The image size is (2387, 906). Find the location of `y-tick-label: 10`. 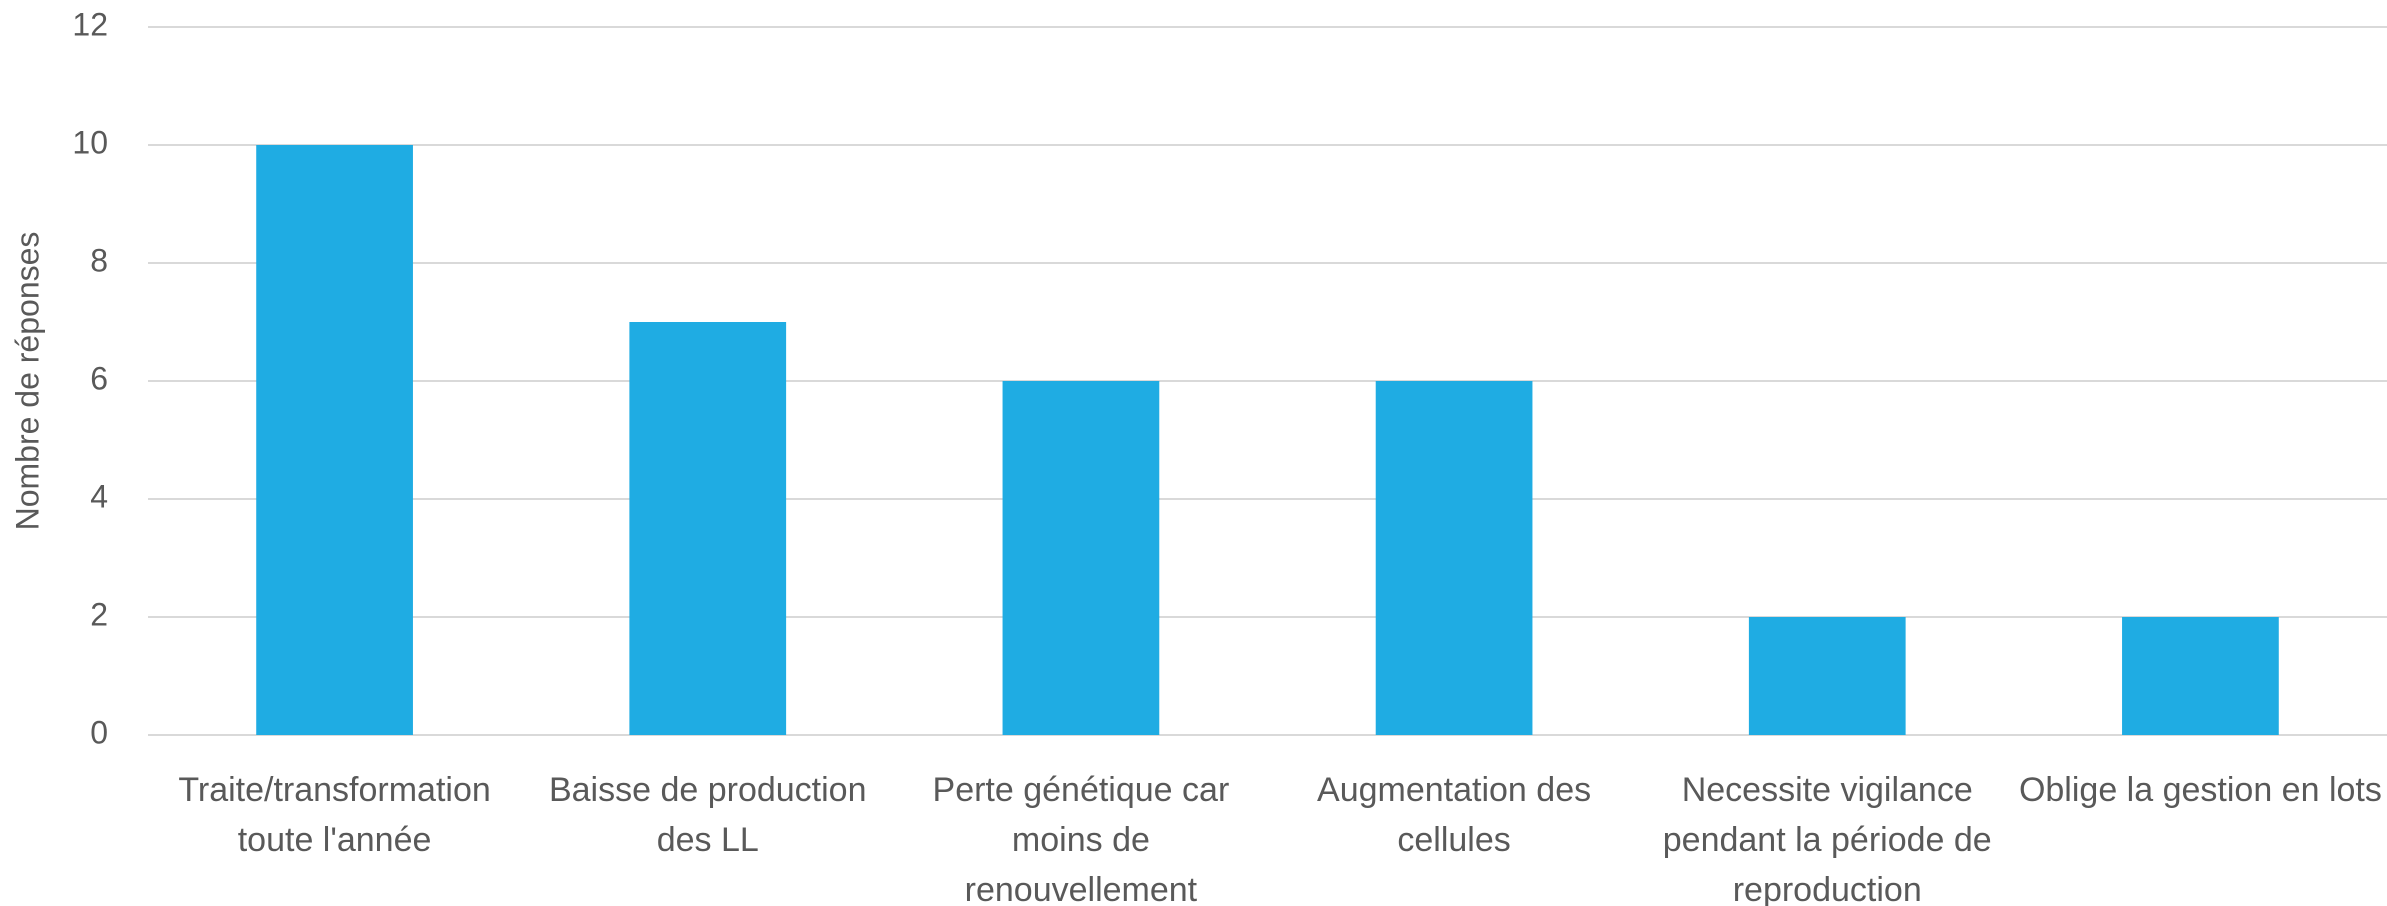

y-tick-label: 10 is located at coordinates (90, 142).